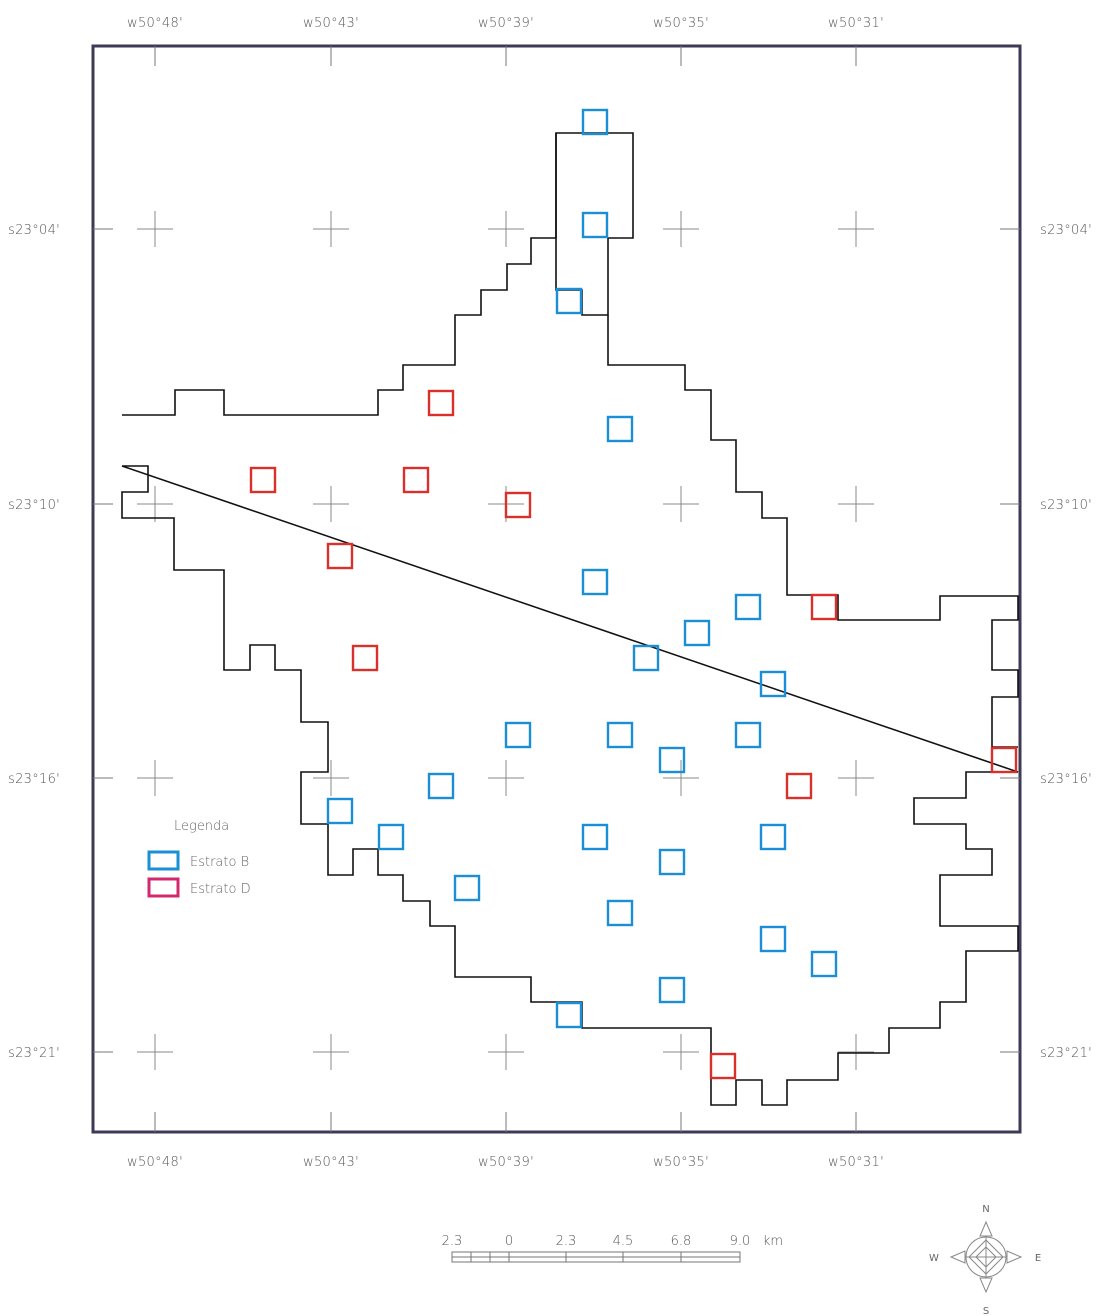  What do you see at coordinates (1038, 1258) in the screenshot?
I see `compass-east: E` at bounding box center [1038, 1258].